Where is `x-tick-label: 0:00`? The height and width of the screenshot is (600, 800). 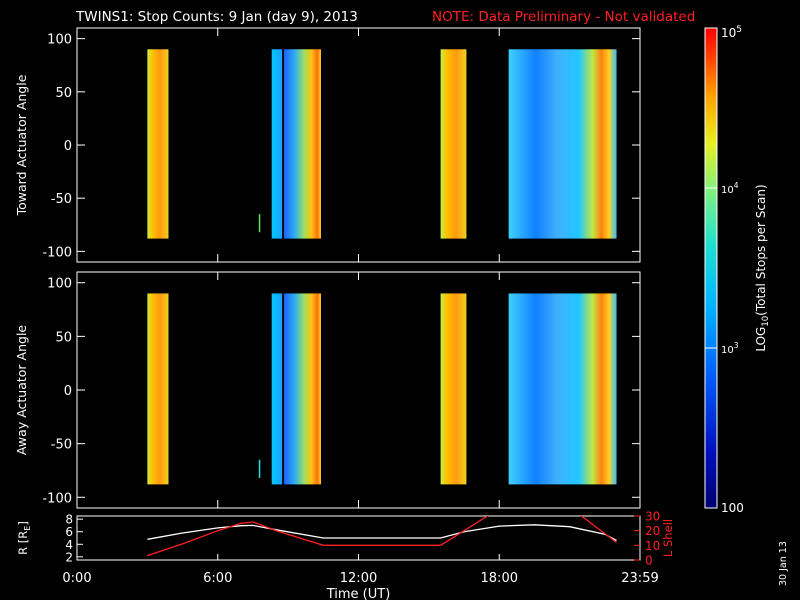
x-tick-label: 0:00 is located at coordinates (76, 578).